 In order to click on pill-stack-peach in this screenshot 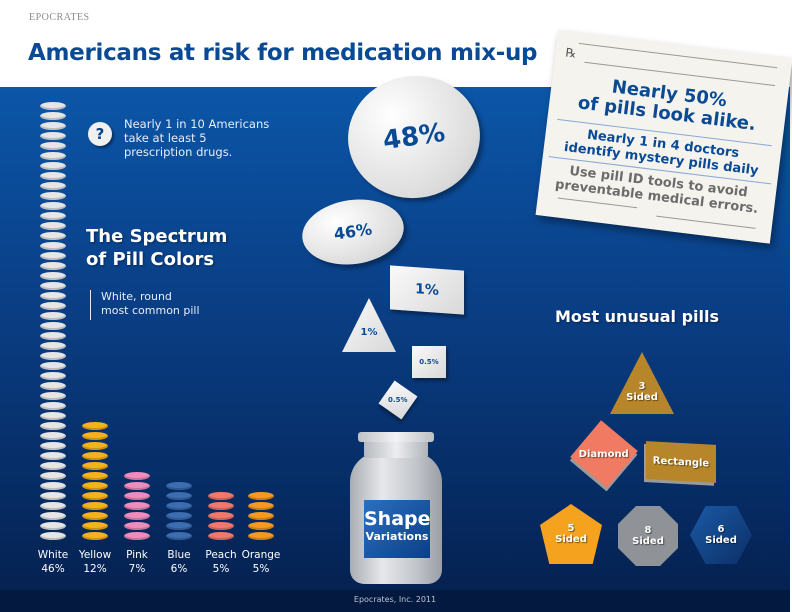, I will do `click(221, 515)`.